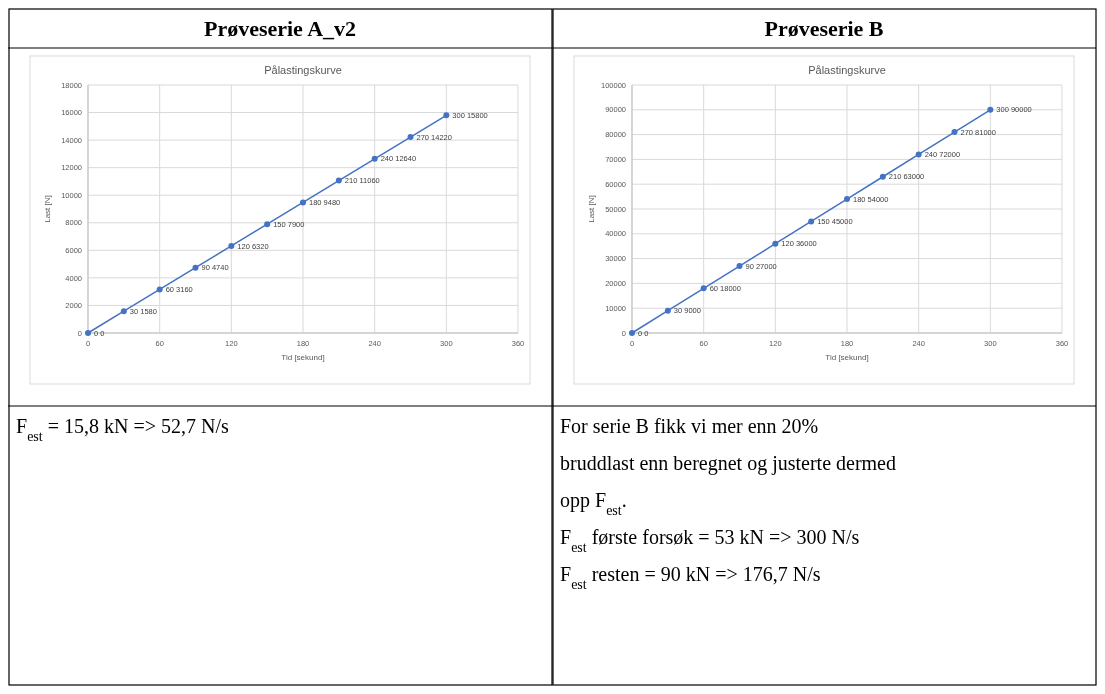 The height and width of the screenshot is (694, 1105). I want to click on text: Prøveserie B, so click(824, 28).